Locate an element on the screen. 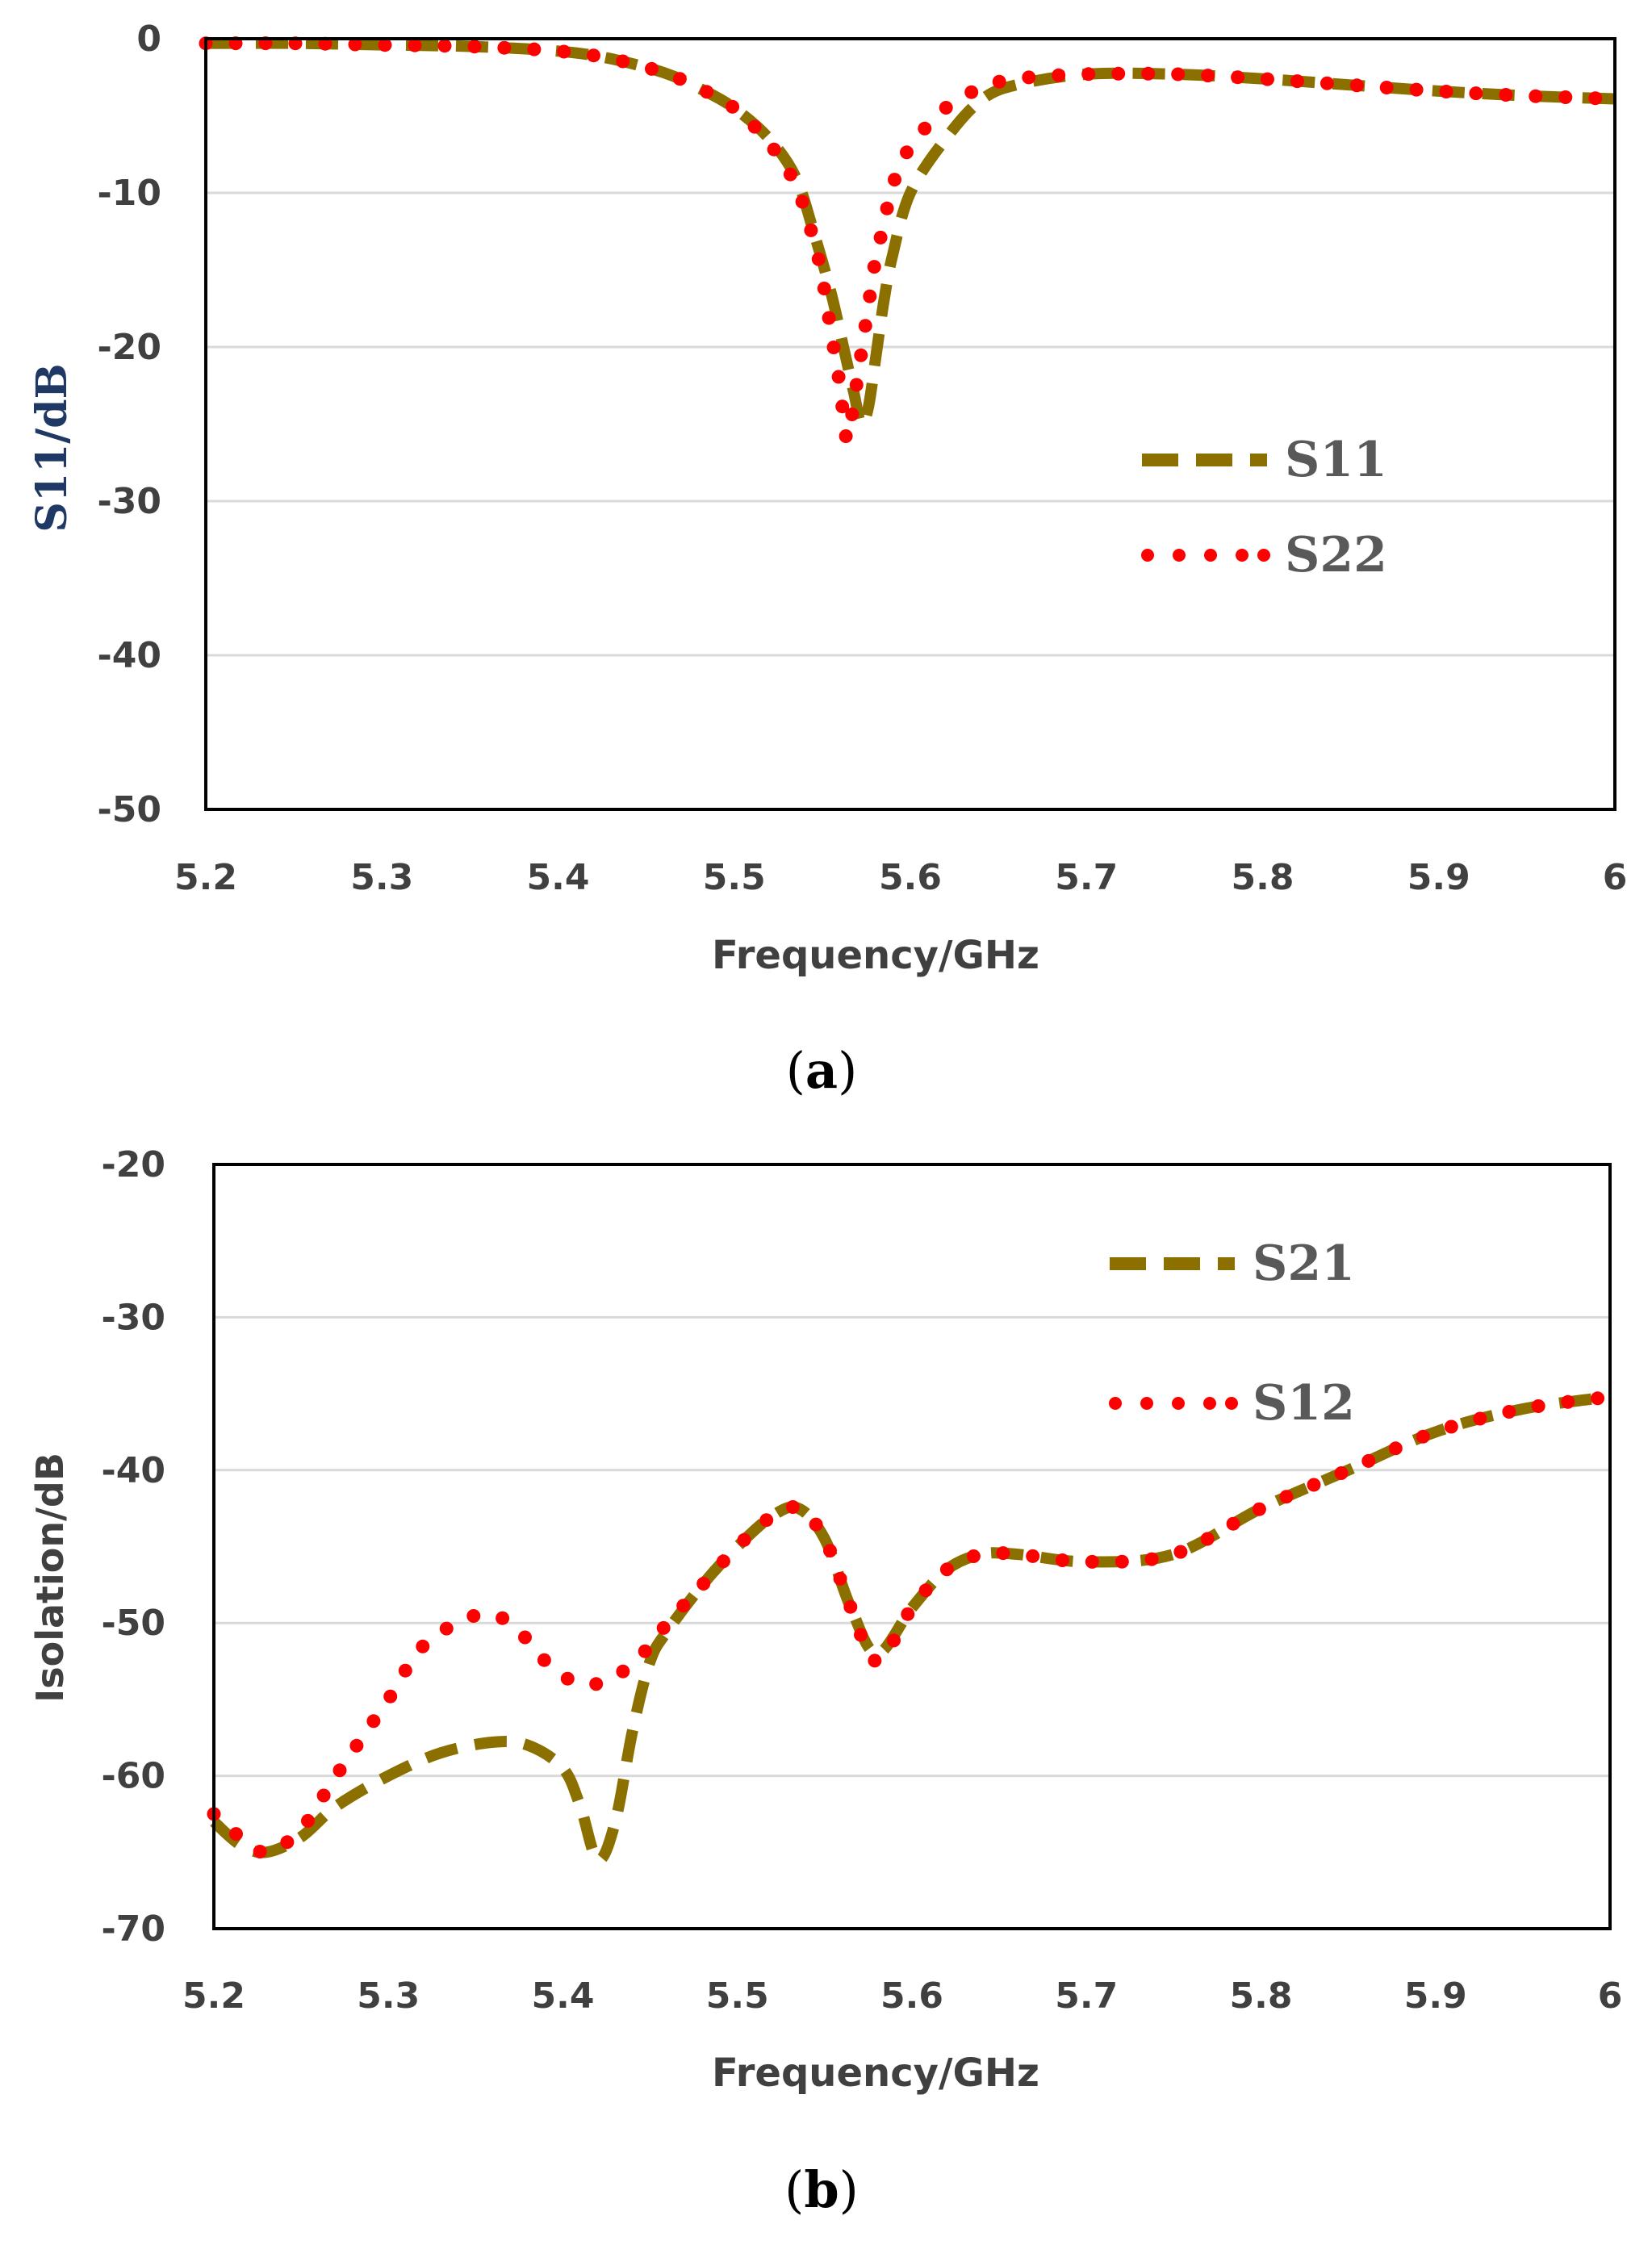 The height and width of the screenshot is (2245, 1652). chart-a-ytick: -20 is located at coordinates (130, 347).